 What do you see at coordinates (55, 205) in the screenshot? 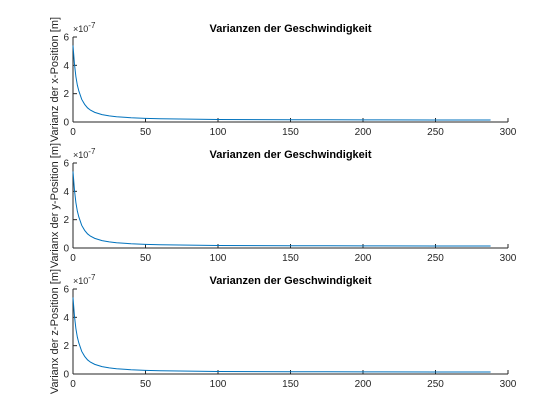
I see `y-axis-label: Varianx der y-Position [m]` at bounding box center [55, 205].